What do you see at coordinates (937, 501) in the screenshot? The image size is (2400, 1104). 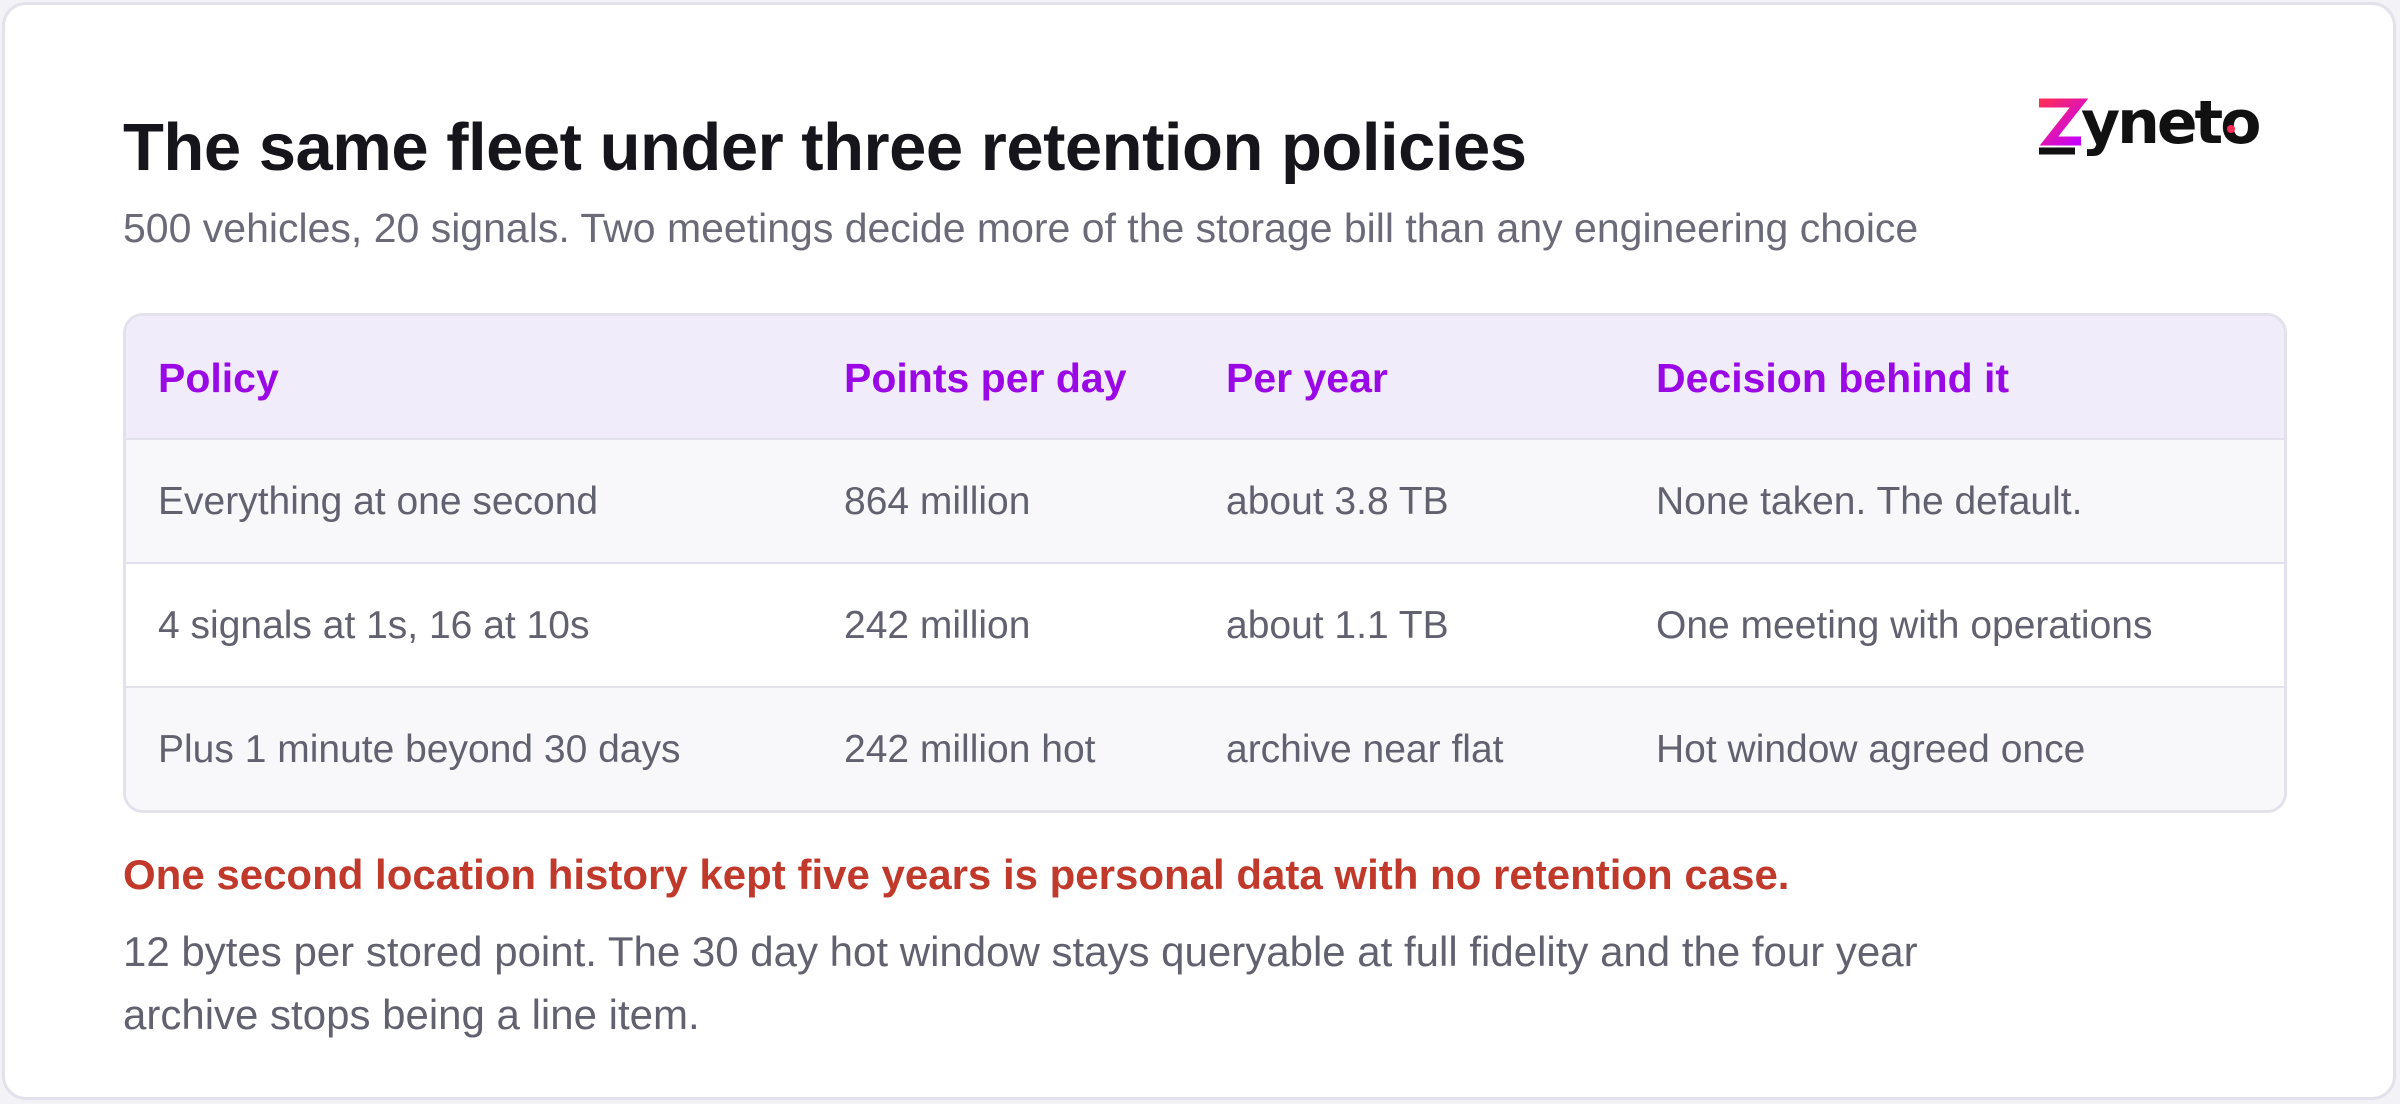 I see `cell-points-per-day: 864 million` at bounding box center [937, 501].